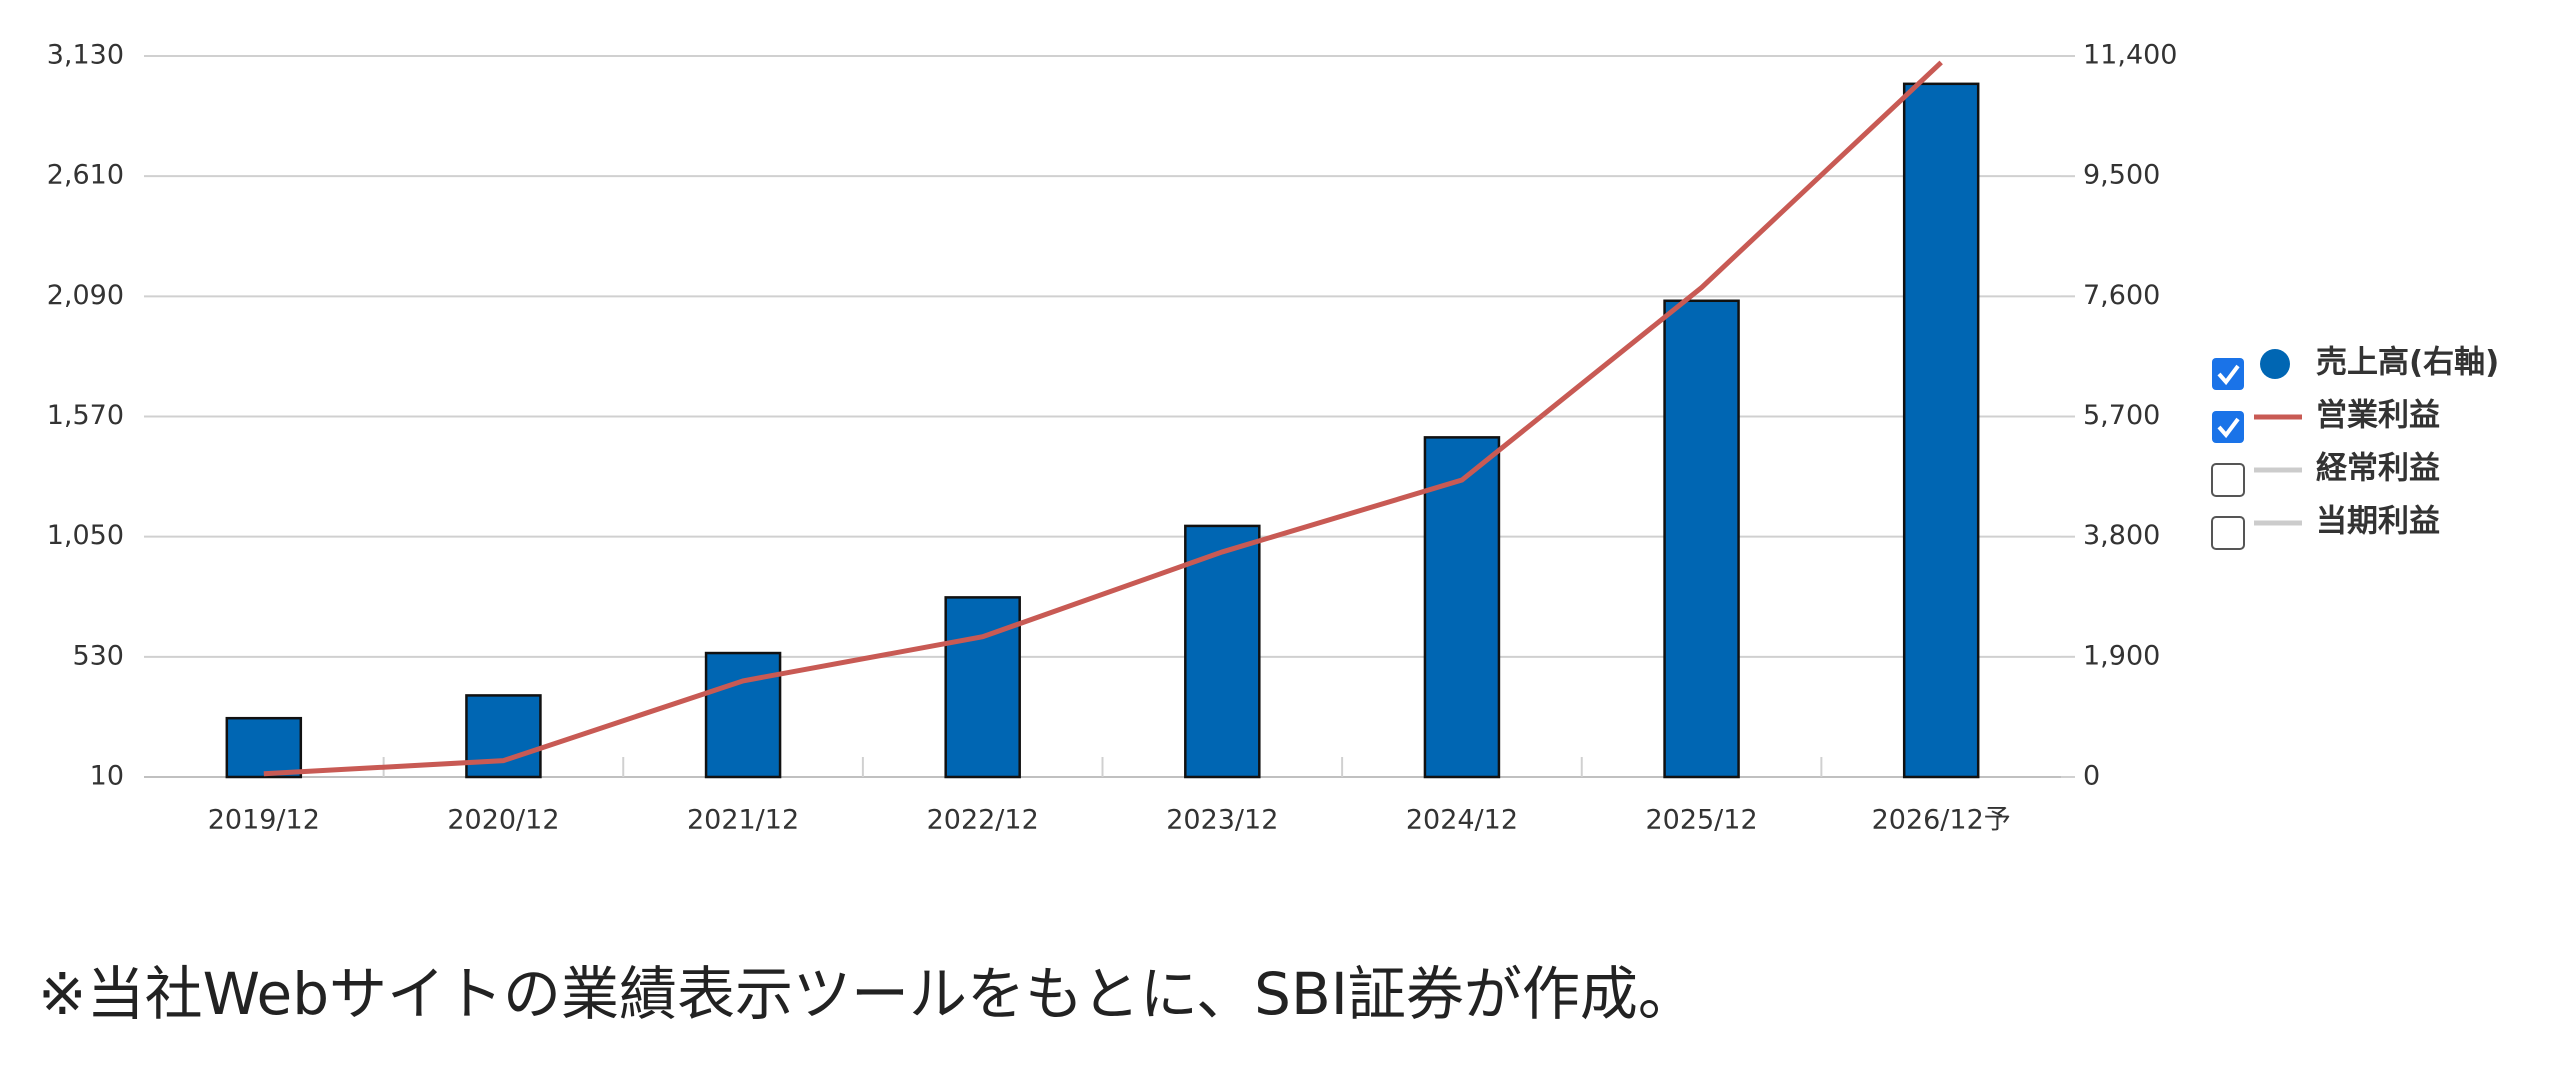 The height and width of the screenshot is (1070, 2560). I want to click on y2-tick-label: 9,500, so click(2121, 175).